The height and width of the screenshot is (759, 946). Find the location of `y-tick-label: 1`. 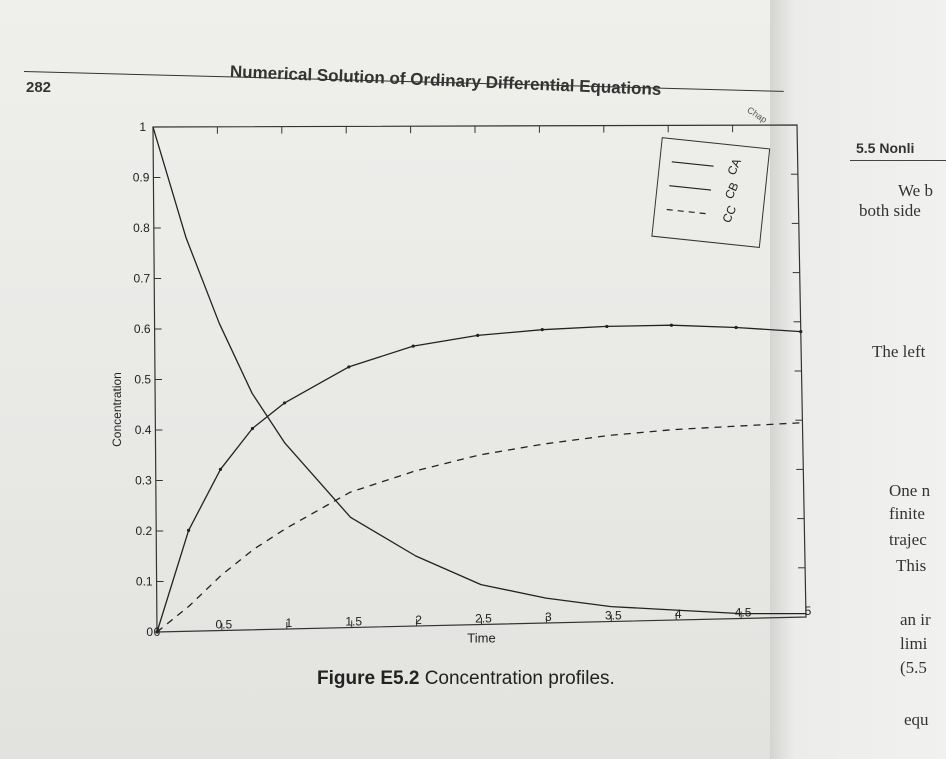

y-tick-label: 1 is located at coordinates (142, 127).